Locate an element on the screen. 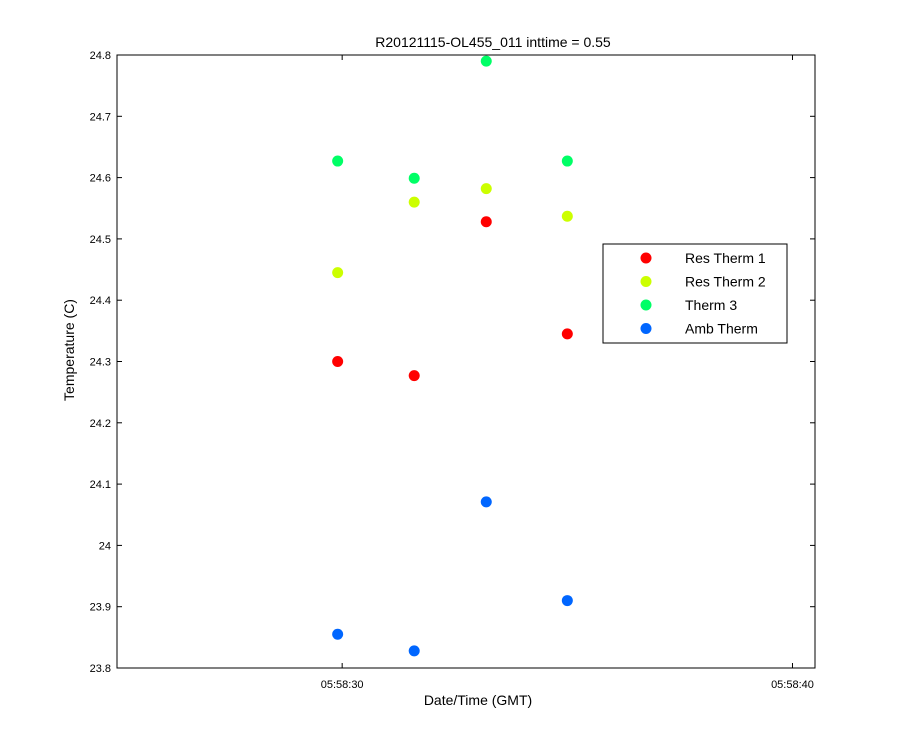 This screenshot has height=755, width=900. y-tick-label: 24.2 is located at coordinates (100, 424).